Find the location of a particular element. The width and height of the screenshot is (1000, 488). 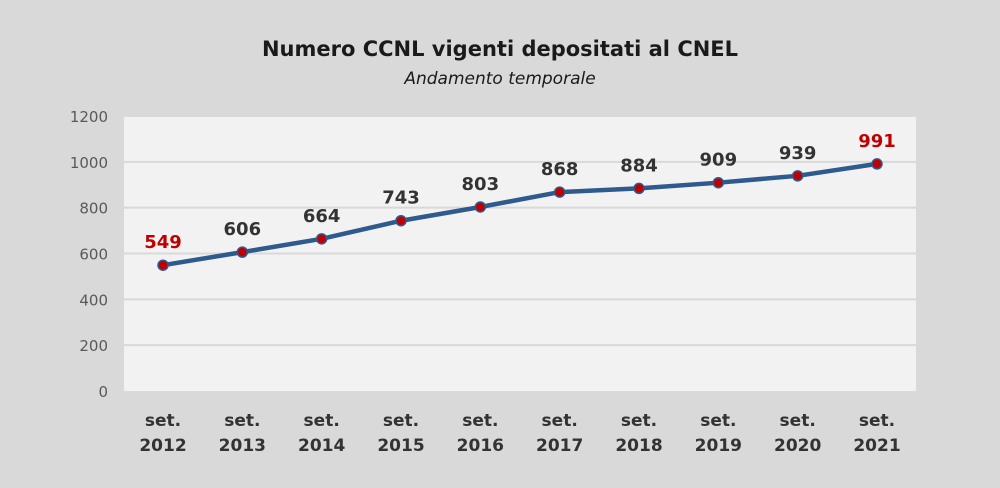

x-tick-label: 2014 is located at coordinates (321, 446).